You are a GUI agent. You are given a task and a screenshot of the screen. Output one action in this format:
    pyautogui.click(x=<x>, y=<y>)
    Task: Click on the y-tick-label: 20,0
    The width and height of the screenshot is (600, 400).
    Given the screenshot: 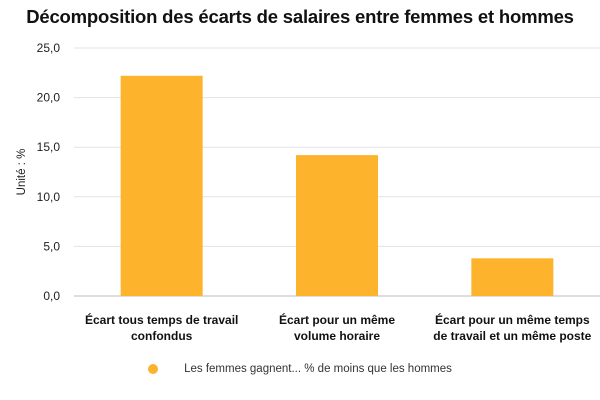 What is the action you would take?
    pyautogui.click(x=49, y=98)
    